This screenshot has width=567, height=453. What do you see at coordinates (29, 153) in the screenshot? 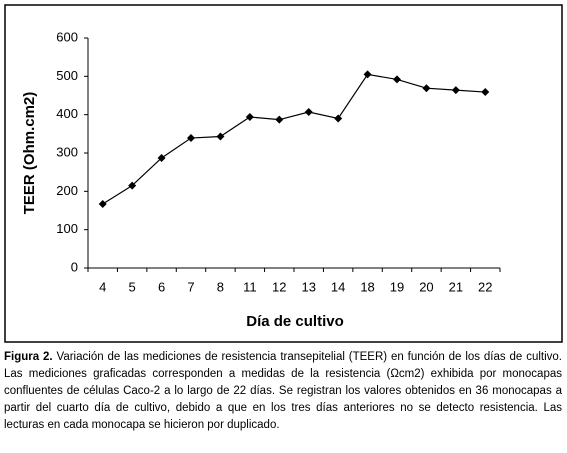
I see `y-axis-label: TEER (Ohm.cm2)` at bounding box center [29, 153].